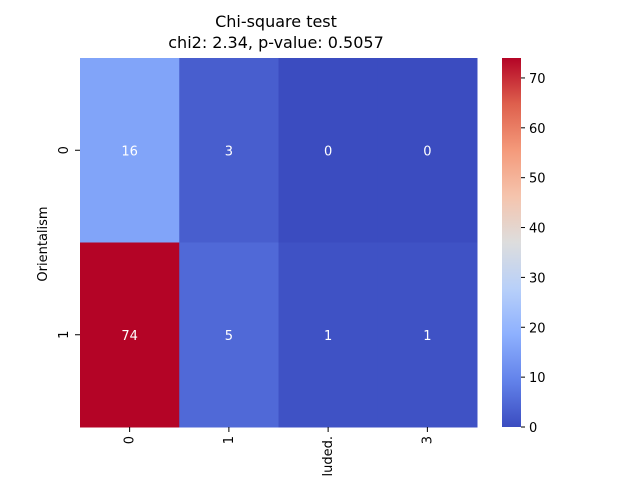 This screenshot has width=640, height=480. Describe the element at coordinates (537, 229) in the screenshot. I see `colorbar-tick-label: 40` at that location.